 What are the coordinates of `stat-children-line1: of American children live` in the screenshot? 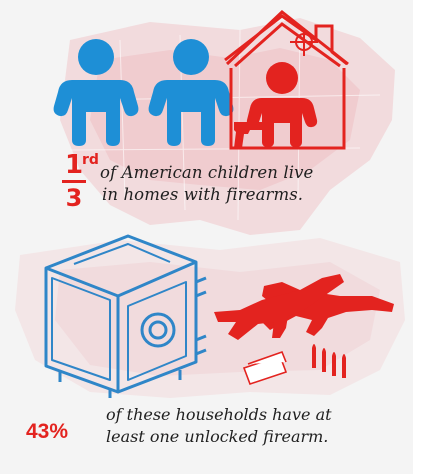 It's located at (207, 172).